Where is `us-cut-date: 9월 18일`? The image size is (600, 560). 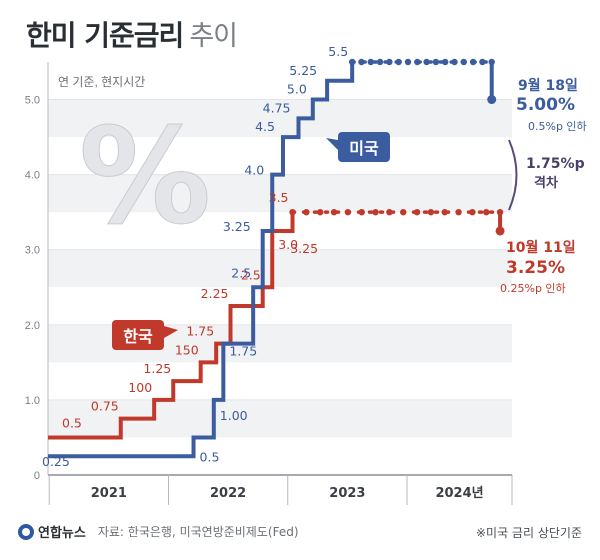 us-cut-date: 9월 18일 is located at coordinates (548, 85).